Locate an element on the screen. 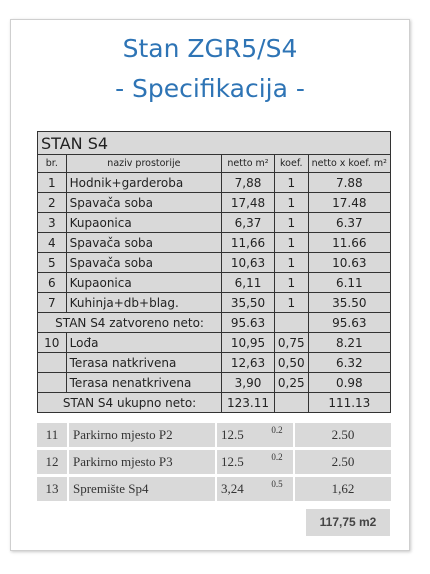 Image resolution: width=430 pixels, height=574 pixels. weighted-area: 6.11 is located at coordinates (349, 282).